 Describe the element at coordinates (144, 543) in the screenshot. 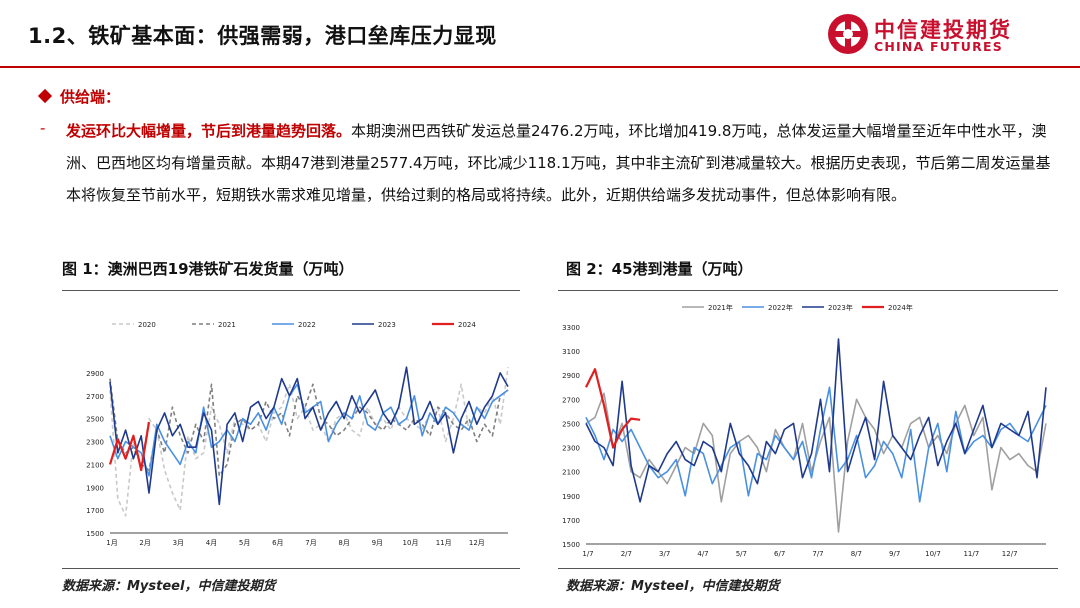

I see `x-tick-label: 2月` at that location.